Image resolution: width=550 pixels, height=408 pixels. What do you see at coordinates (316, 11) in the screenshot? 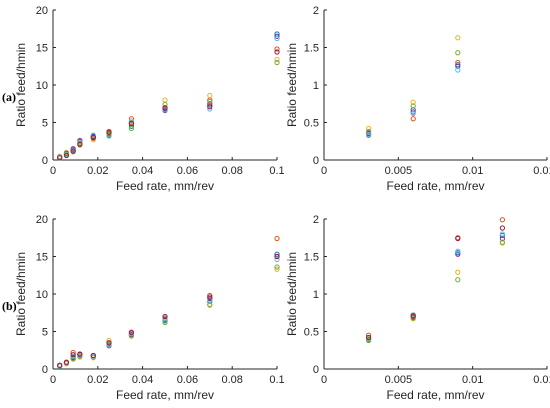
I see `y-tick-label: 2` at bounding box center [316, 11].